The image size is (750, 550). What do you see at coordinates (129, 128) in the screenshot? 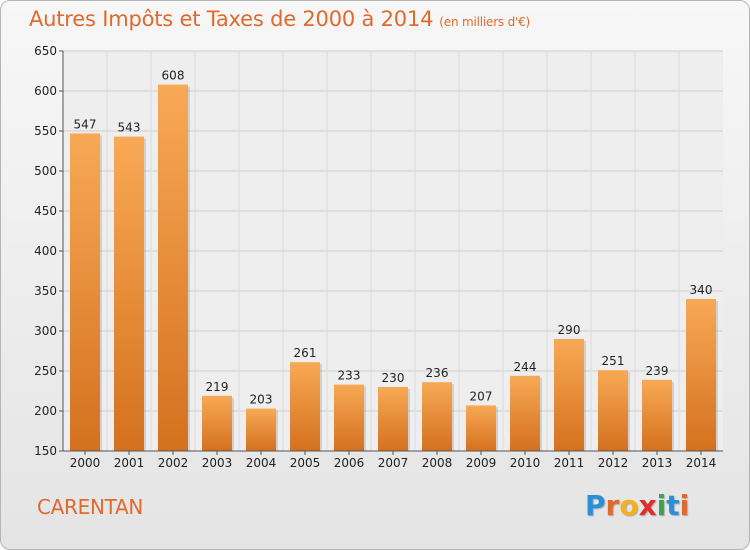
I see `bar-value-label: 543` at bounding box center [129, 128].